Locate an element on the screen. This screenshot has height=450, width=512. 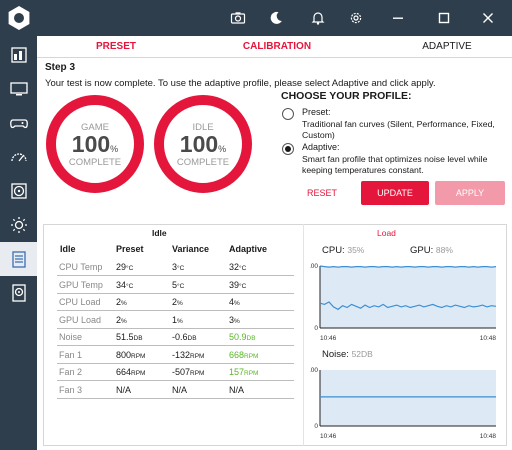
fan-icon is located at coordinates (18, 191).